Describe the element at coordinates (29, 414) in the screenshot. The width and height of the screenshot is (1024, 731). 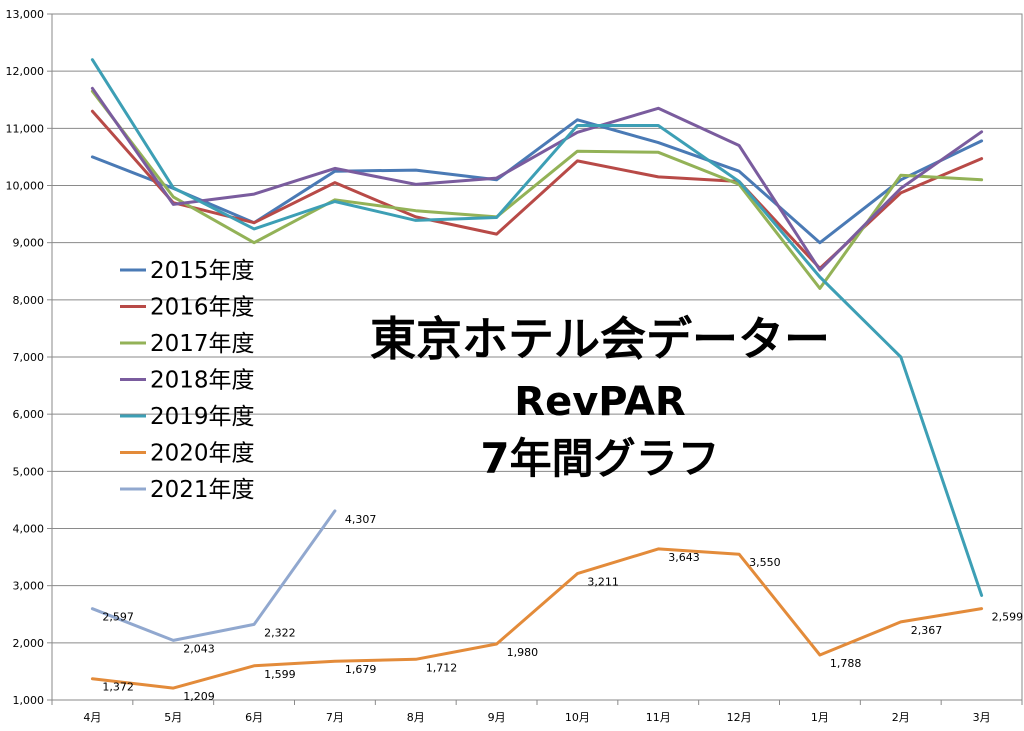
I see `y-tick-label: 6,000` at that location.